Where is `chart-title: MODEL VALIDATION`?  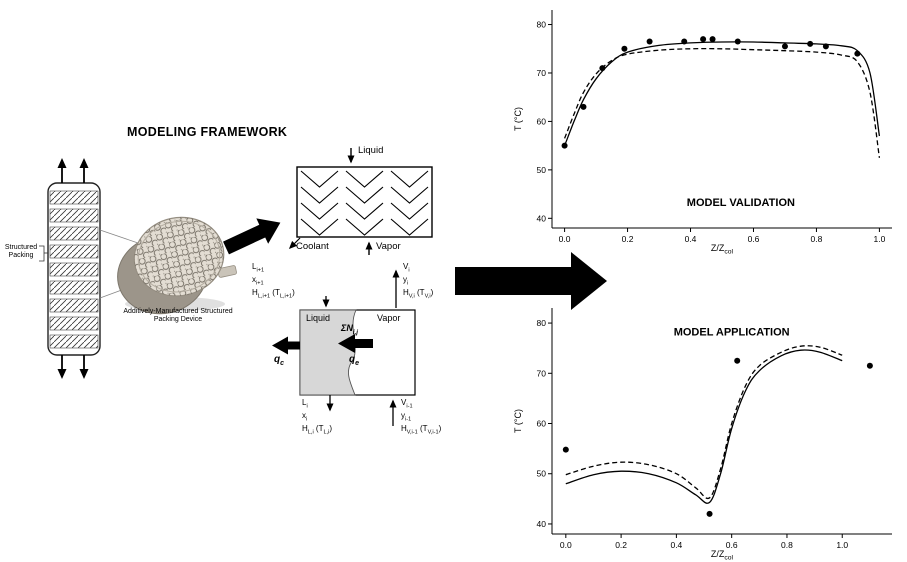 chart-title: MODEL VALIDATION is located at coordinates (741, 203).